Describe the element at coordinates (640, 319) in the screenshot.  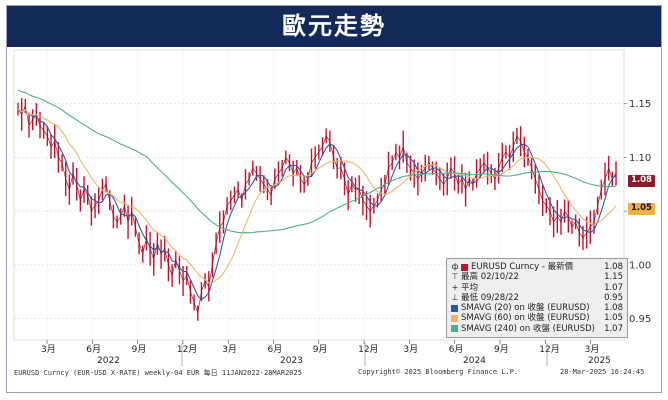
I see `y-tick-label: 0.95` at that location.